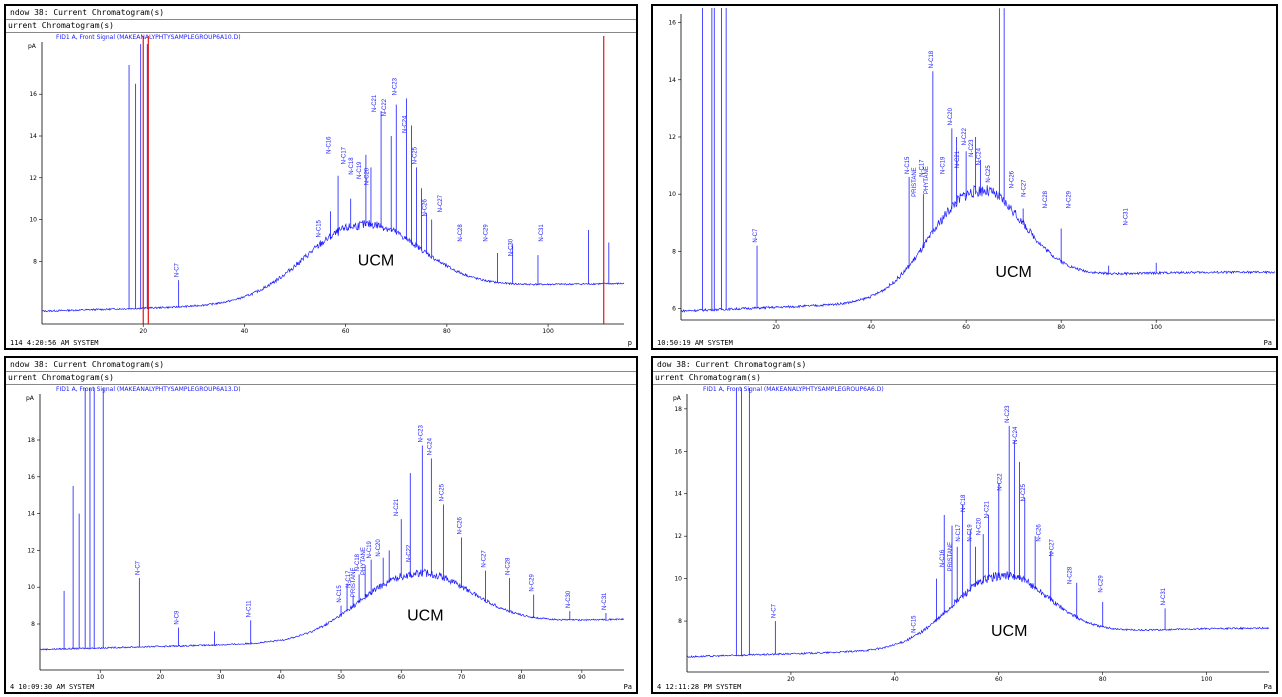  What do you see at coordinates (1267, 687) in the screenshot?
I see `footer-right: Pa` at bounding box center [1267, 687].